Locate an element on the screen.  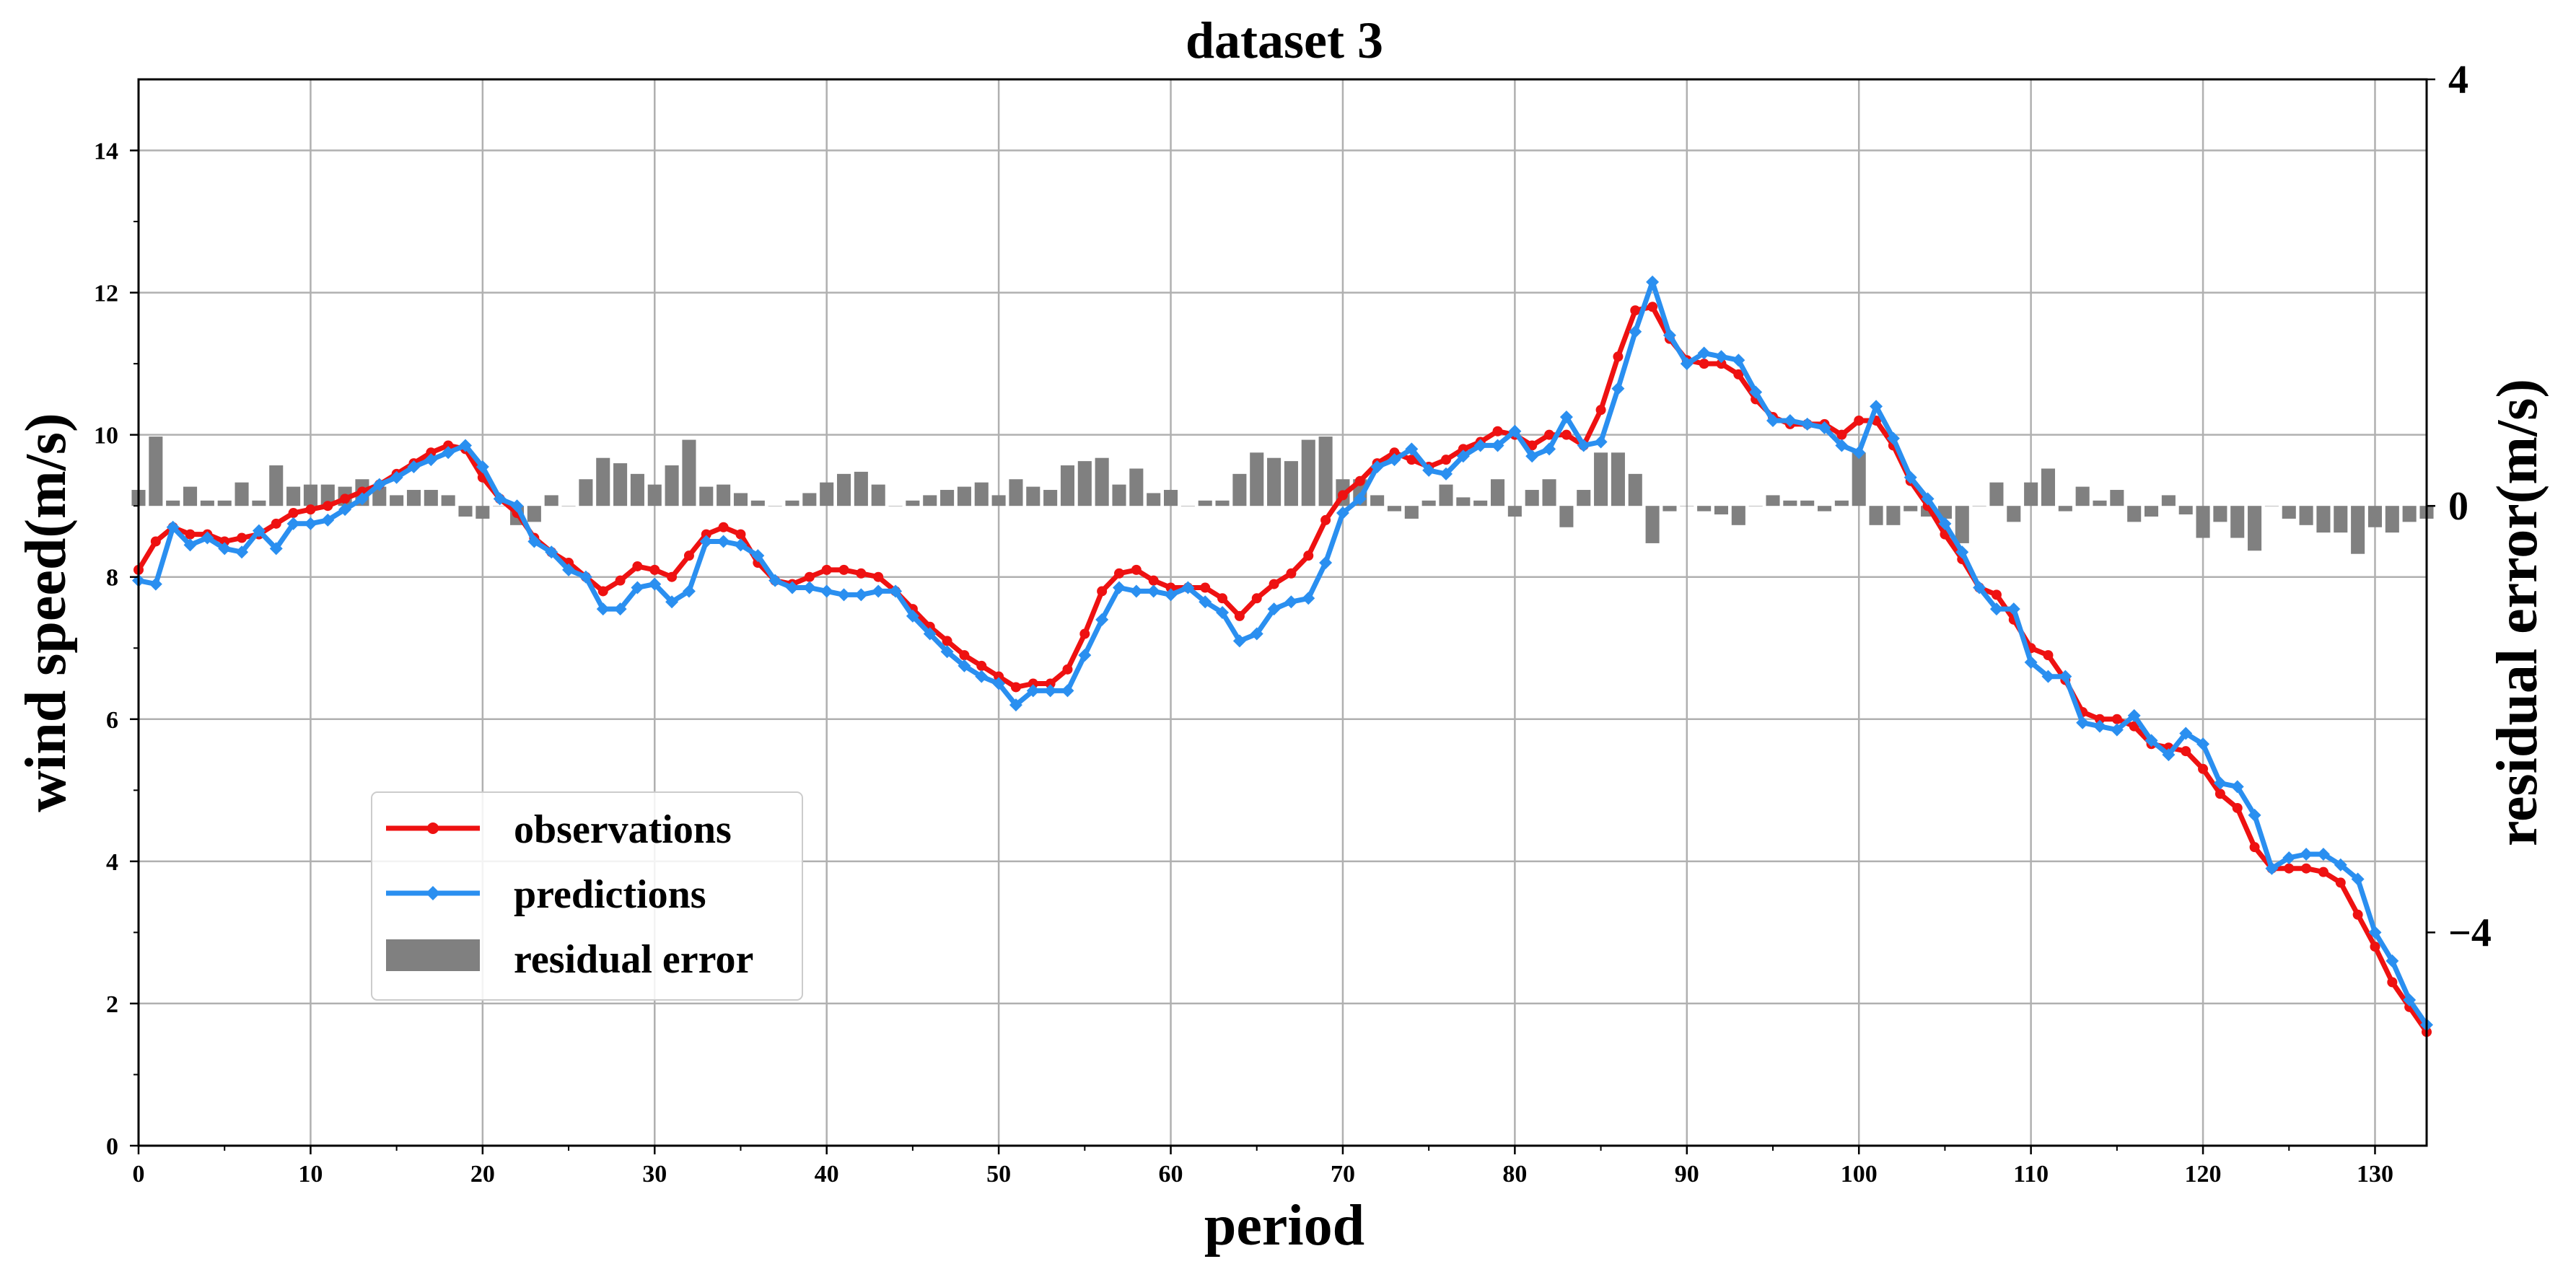
x-tick-label: 0 is located at coordinates (139, 1174).